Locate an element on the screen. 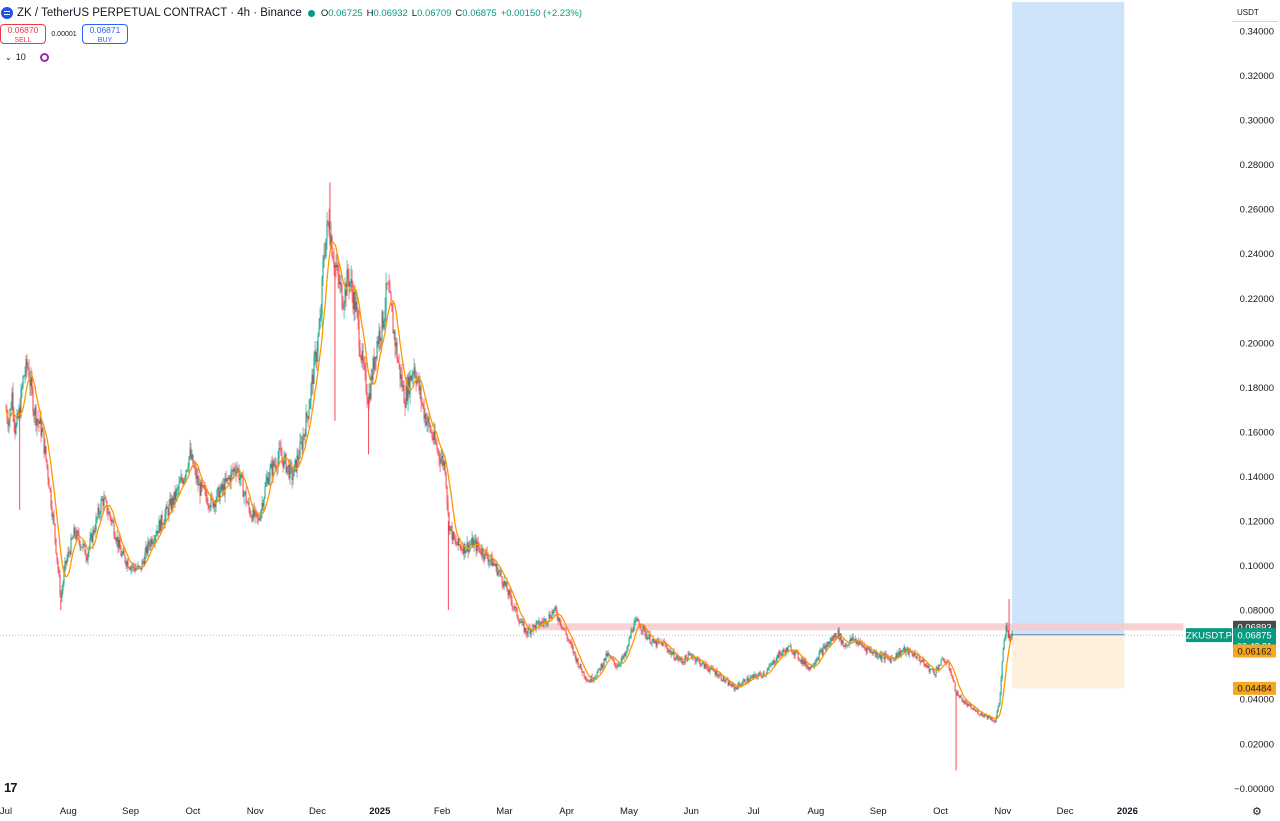 The image size is (1280, 821). x-tick-label: Sep is located at coordinates (878, 811).